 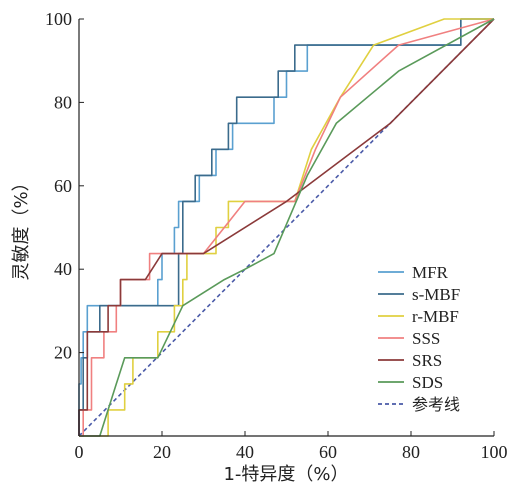 What do you see at coordinates (21, 226) in the screenshot?
I see `y-axis-label: 灵敏度（%）` at bounding box center [21, 226].